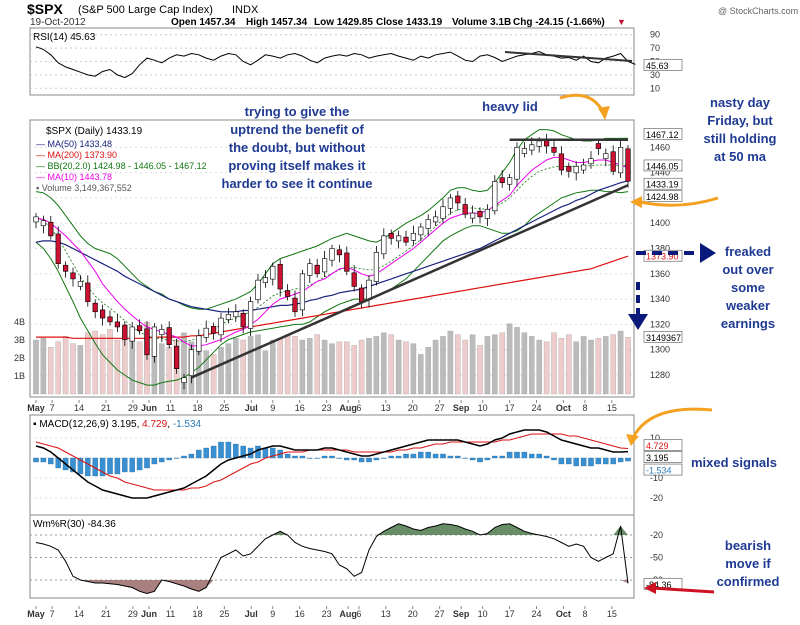  Describe the element at coordinates (145, 10) in the screenshot. I see `index-name: (S&P 500 Large Cap Index)` at that location.